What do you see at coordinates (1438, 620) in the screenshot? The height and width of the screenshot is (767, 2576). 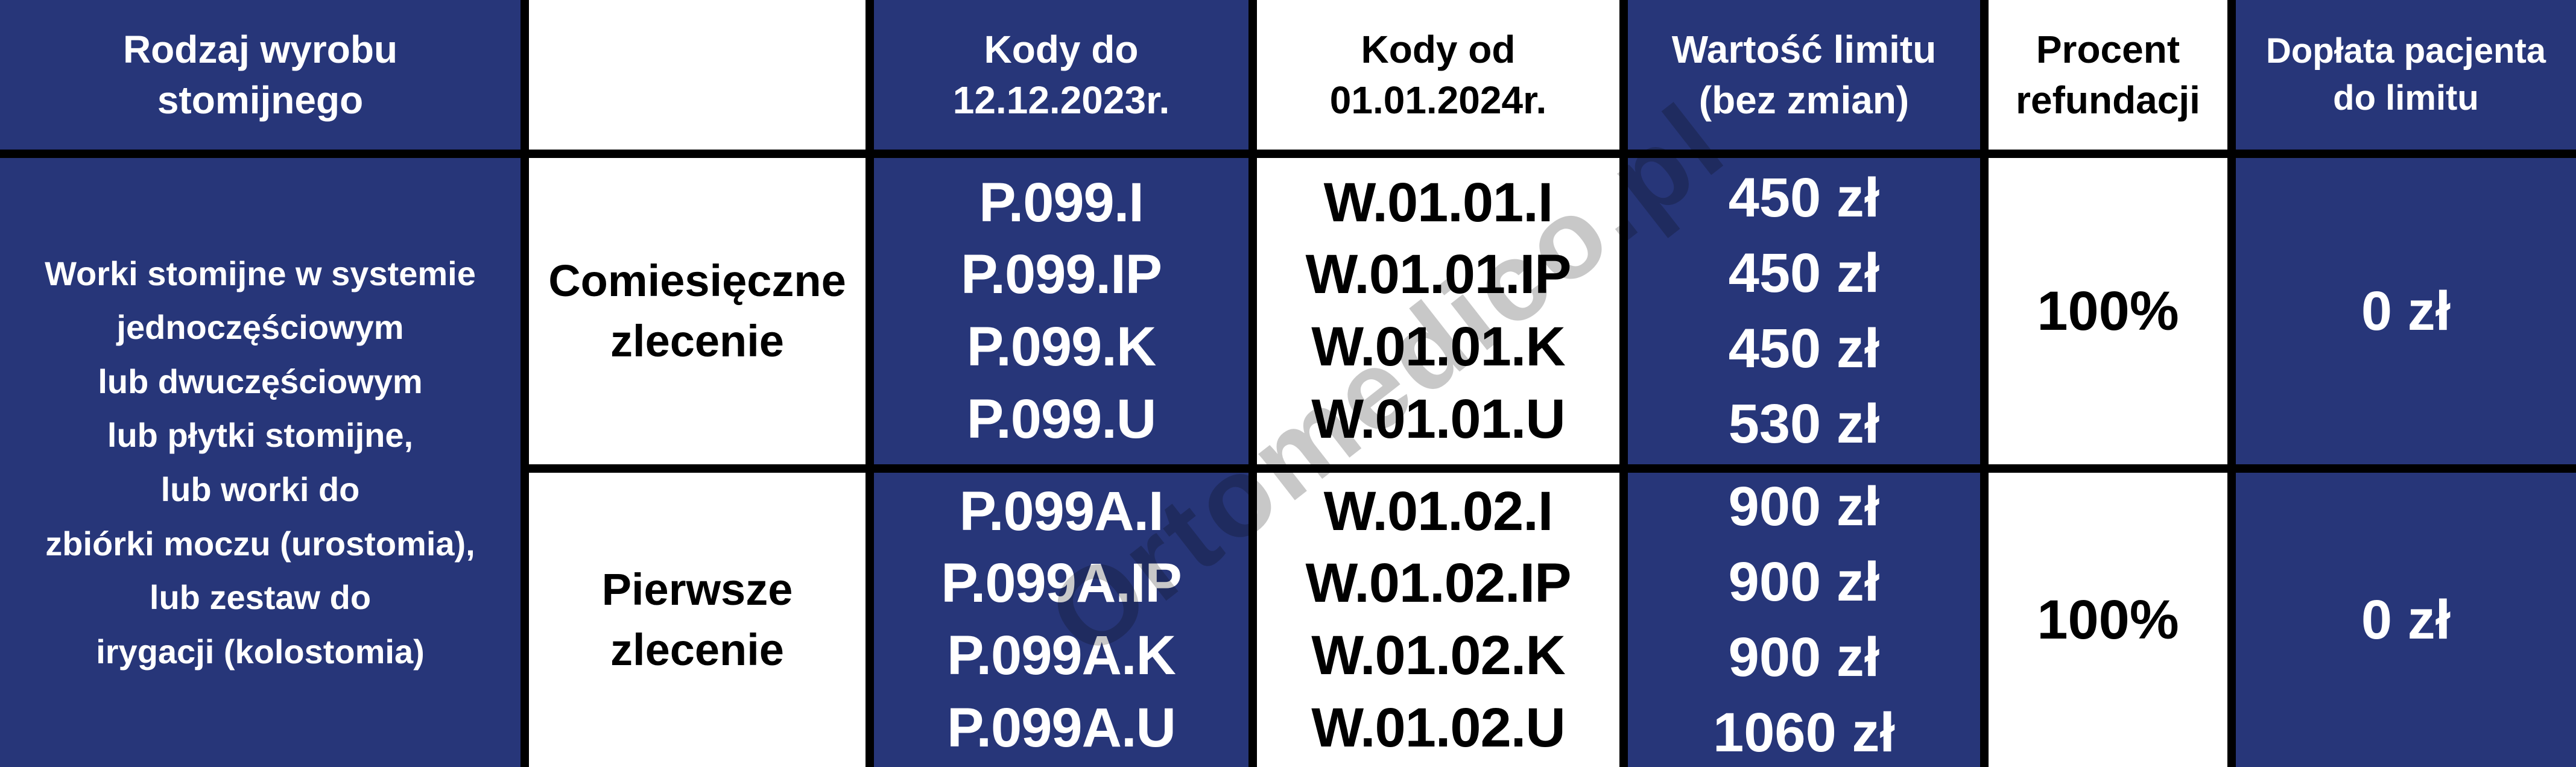 I see `codes-new-cell: W.01.02.I W.01.02.IP W.01.02.K W.01.02.U` at bounding box center [1438, 620].